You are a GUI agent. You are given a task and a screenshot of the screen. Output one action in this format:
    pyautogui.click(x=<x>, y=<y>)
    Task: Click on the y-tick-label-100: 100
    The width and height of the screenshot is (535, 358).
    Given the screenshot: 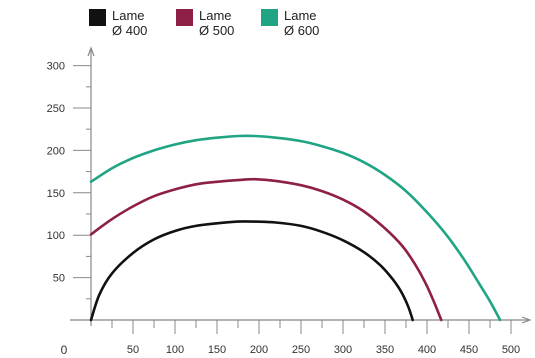 What is the action you would take?
    pyautogui.click(x=56, y=236)
    